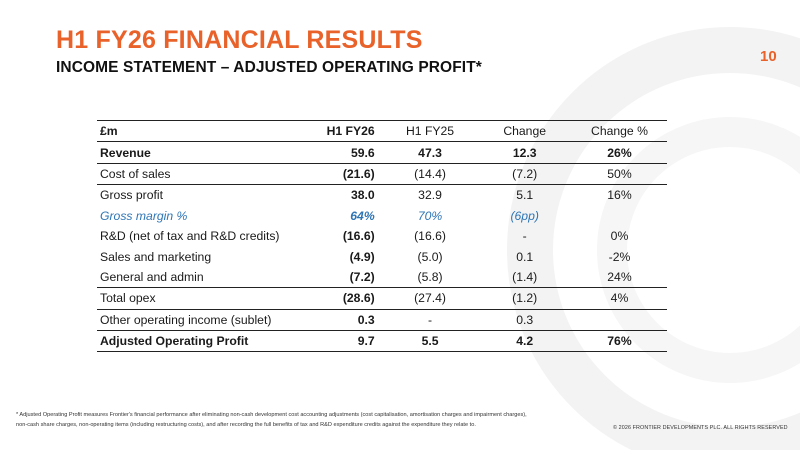 The width and height of the screenshot is (800, 450). Describe the element at coordinates (362, 215) in the screenshot. I see `cell-h1-fy26: 64%` at that location.